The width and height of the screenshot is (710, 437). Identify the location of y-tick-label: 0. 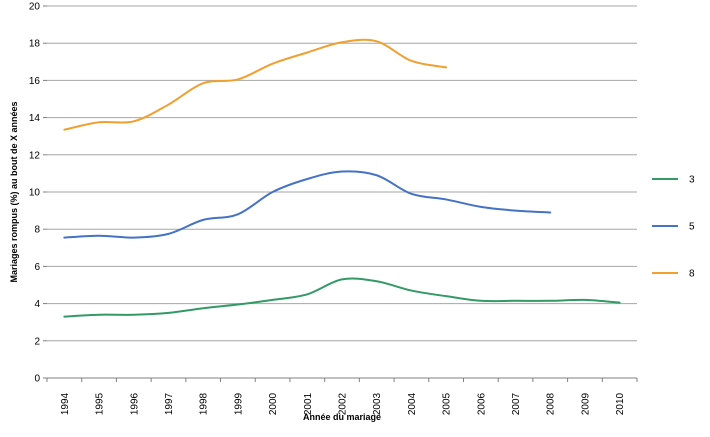
(37, 379).